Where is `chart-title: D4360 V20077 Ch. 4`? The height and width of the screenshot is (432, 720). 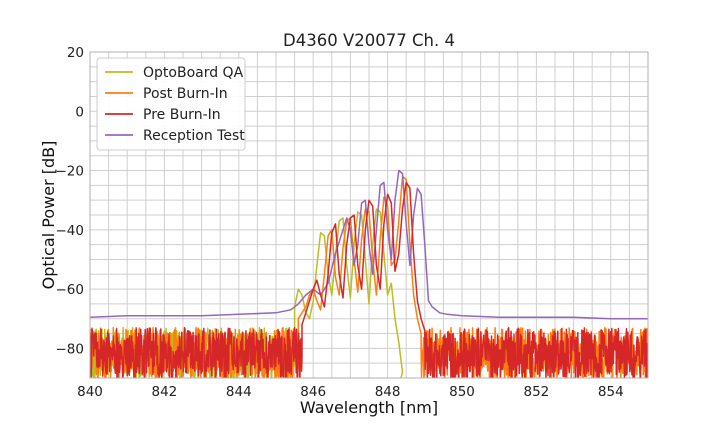 chart-title: D4360 V20077 Ch. 4 is located at coordinates (369, 40).